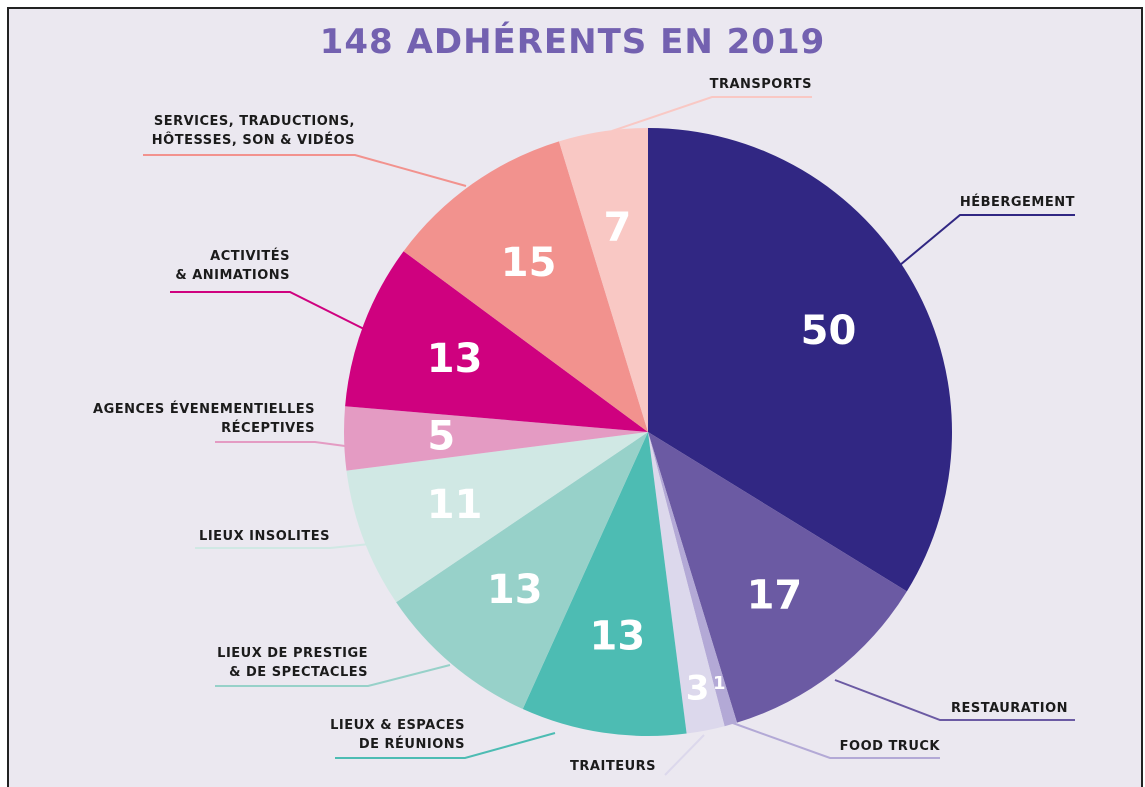  Describe the element at coordinates (441, 436) in the screenshot. I see `value-label: 5` at that location.